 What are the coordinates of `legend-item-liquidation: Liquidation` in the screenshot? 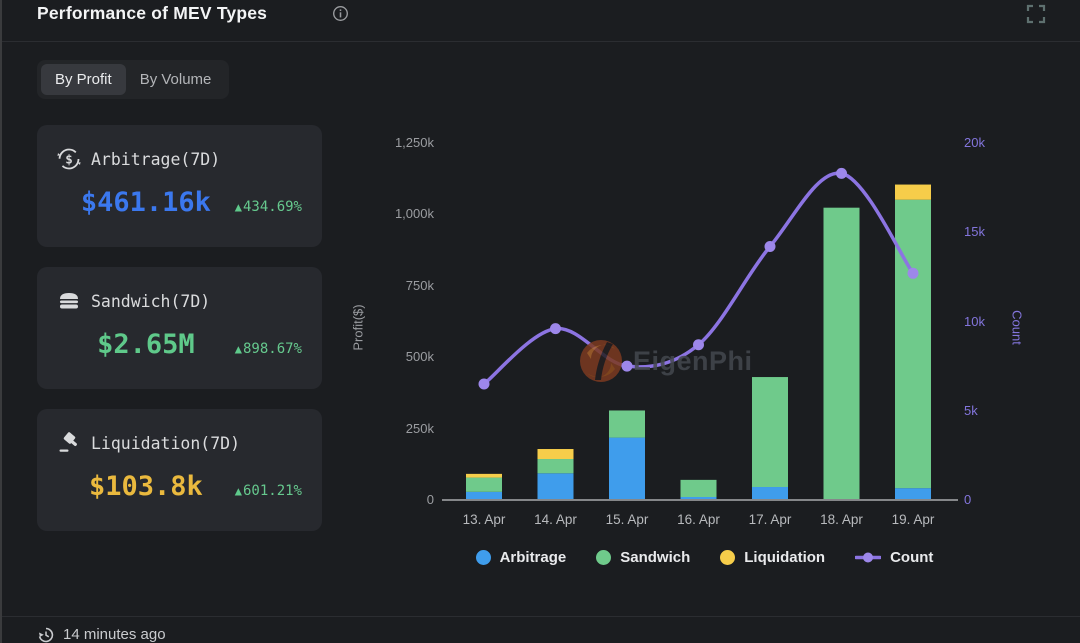 It's located at (772, 557).